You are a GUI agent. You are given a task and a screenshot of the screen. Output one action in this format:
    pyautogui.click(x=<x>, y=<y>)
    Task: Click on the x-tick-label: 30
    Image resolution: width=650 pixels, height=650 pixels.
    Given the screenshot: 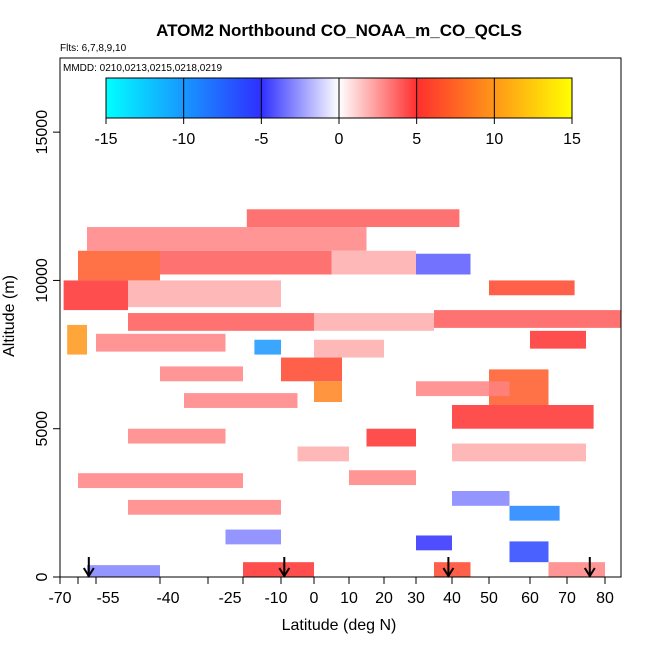 What is the action you would take?
    pyautogui.click(x=416, y=598)
    